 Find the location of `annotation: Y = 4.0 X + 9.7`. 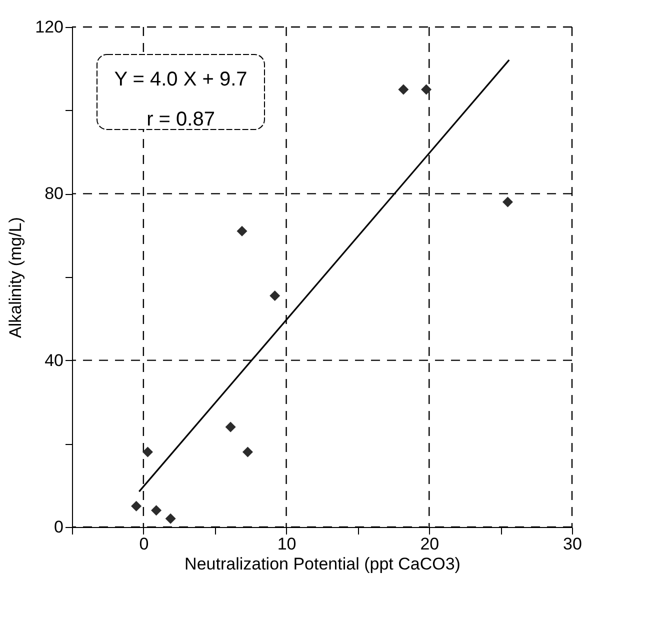

annotation: Y = 4.0 X + 9.7 is located at coordinates (181, 79).